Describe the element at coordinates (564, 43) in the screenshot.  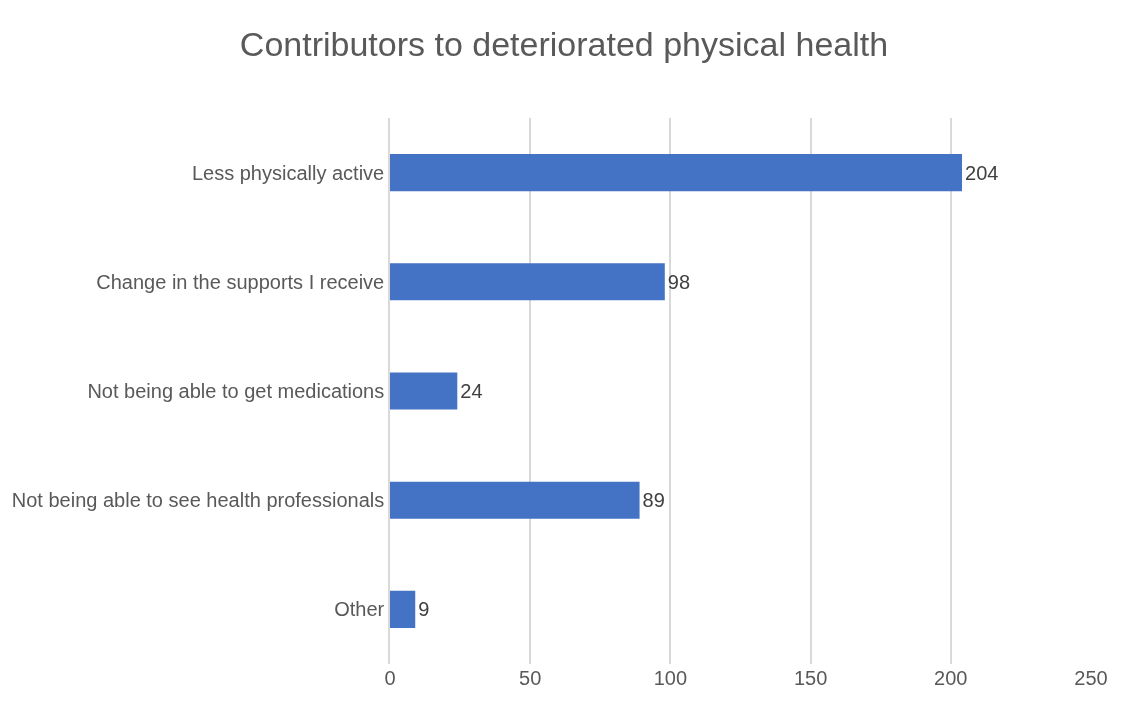
I see `chart-title: Contributors to deteriorated physical health` at that location.